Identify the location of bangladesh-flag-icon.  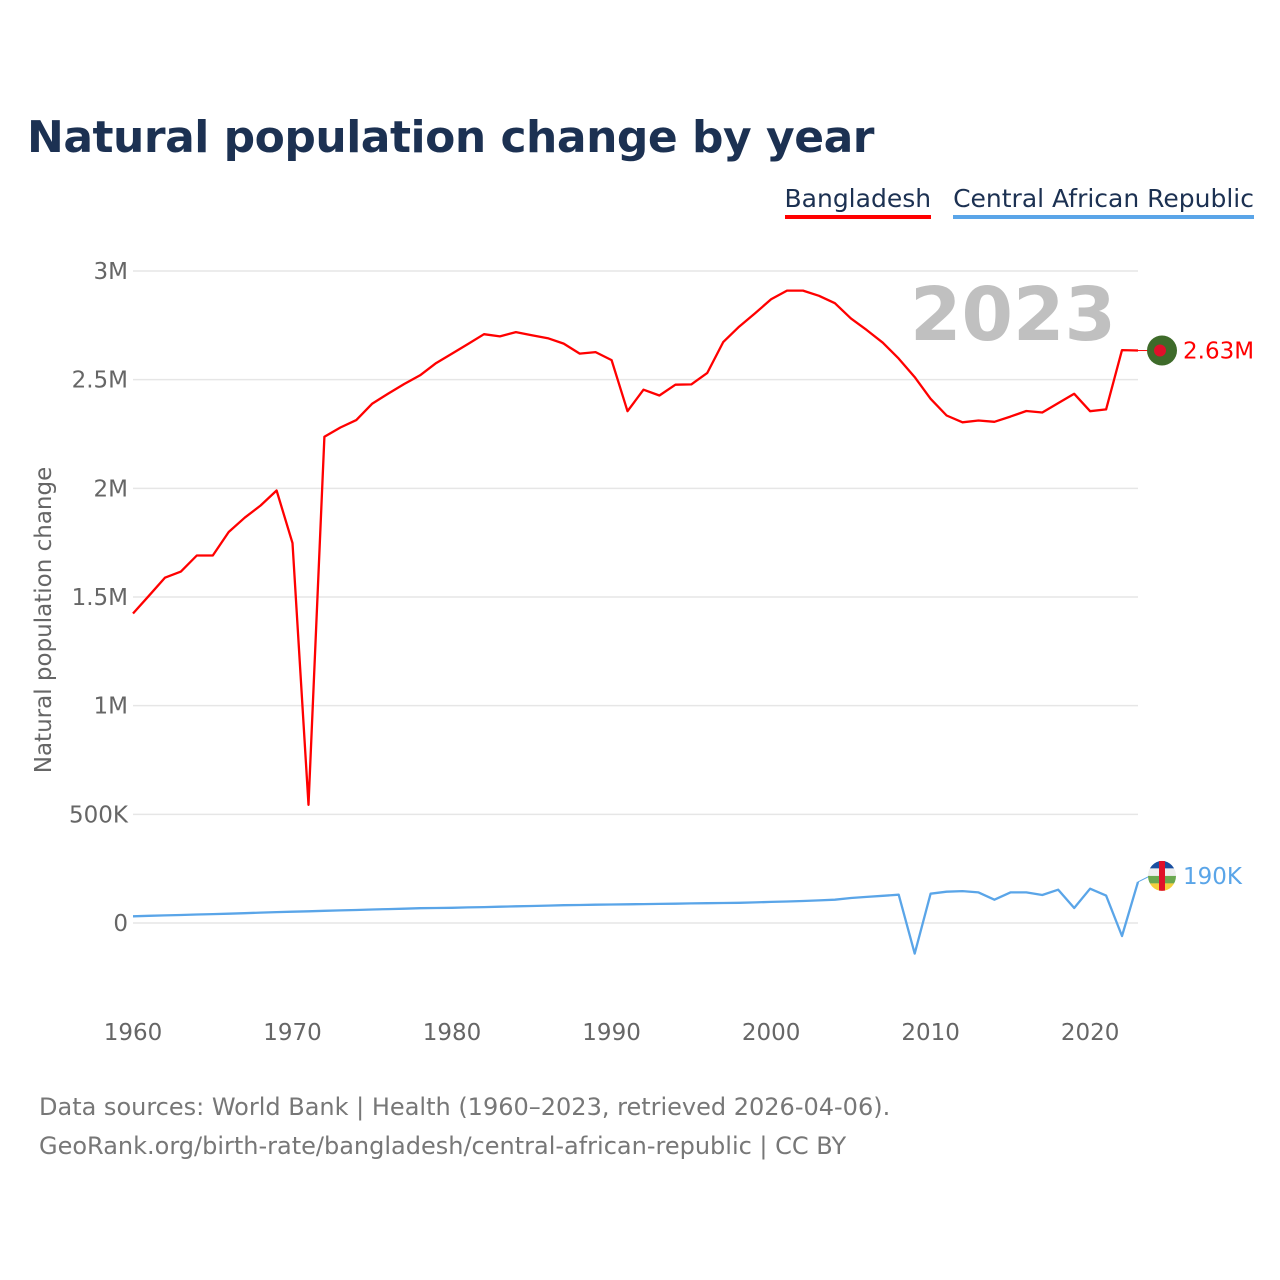
(1162, 350).